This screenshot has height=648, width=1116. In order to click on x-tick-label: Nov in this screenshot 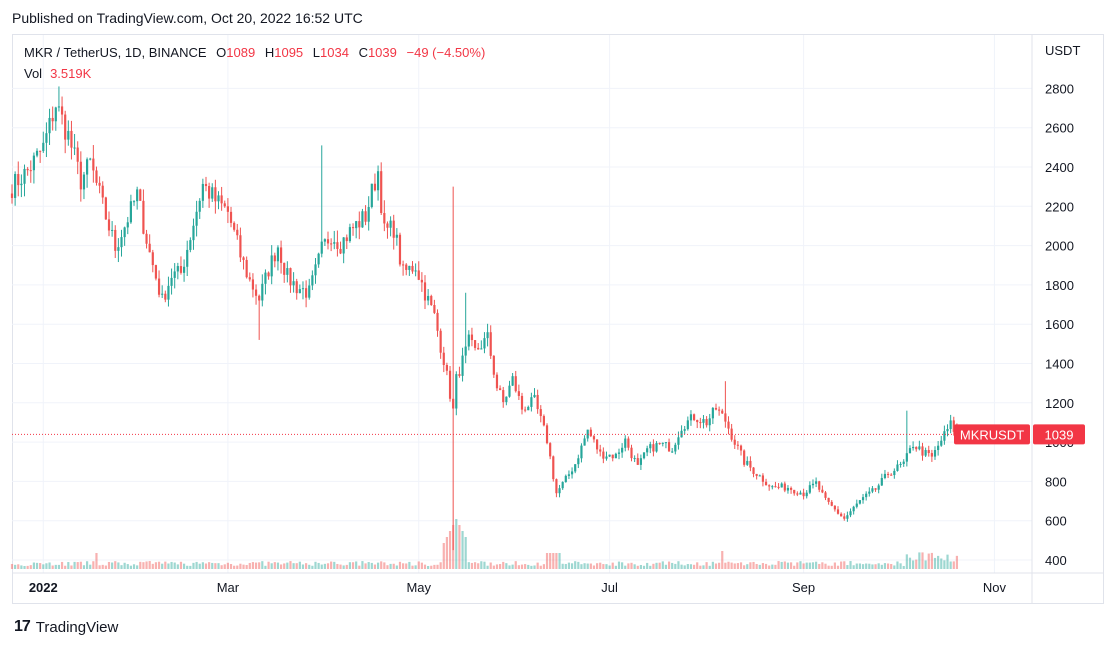, I will do `click(995, 587)`.